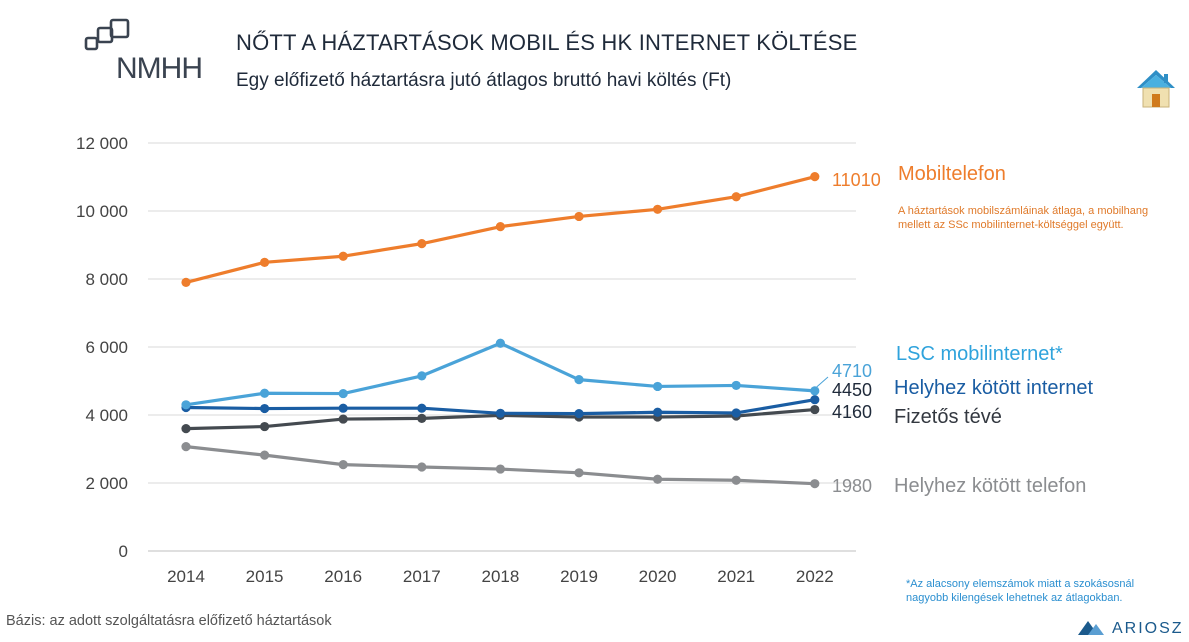  What do you see at coordinates (579, 576) in the screenshot?
I see `x-tick-label: 2019` at bounding box center [579, 576].